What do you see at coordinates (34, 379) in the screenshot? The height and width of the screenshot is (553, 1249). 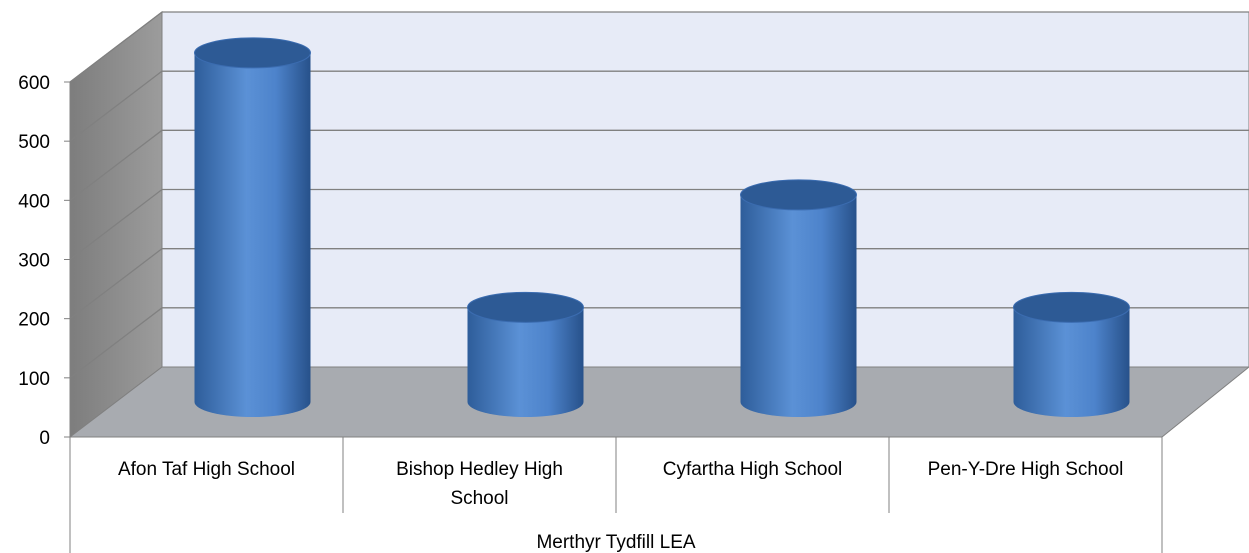 I see `y-tick-label: 100` at bounding box center [34, 379].